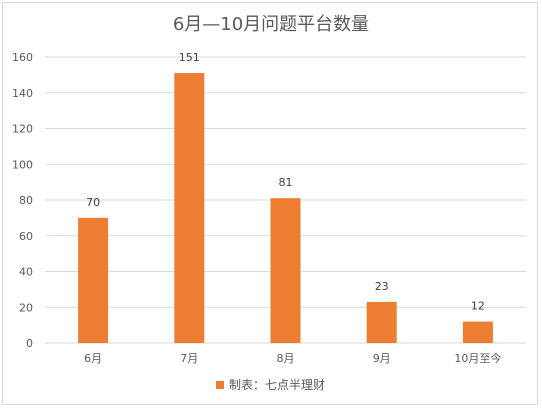  I want to click on legend: 制表：七点半理财, so click(270, 385).